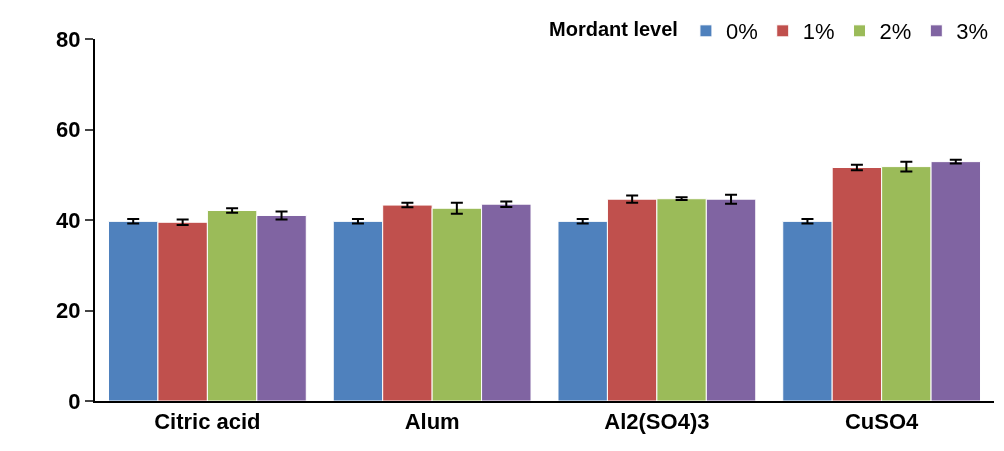  What do you see at coordinates (68, 130) in the screenshot?
I see `y-tick-label: 60` at bounding box center [68, 130].